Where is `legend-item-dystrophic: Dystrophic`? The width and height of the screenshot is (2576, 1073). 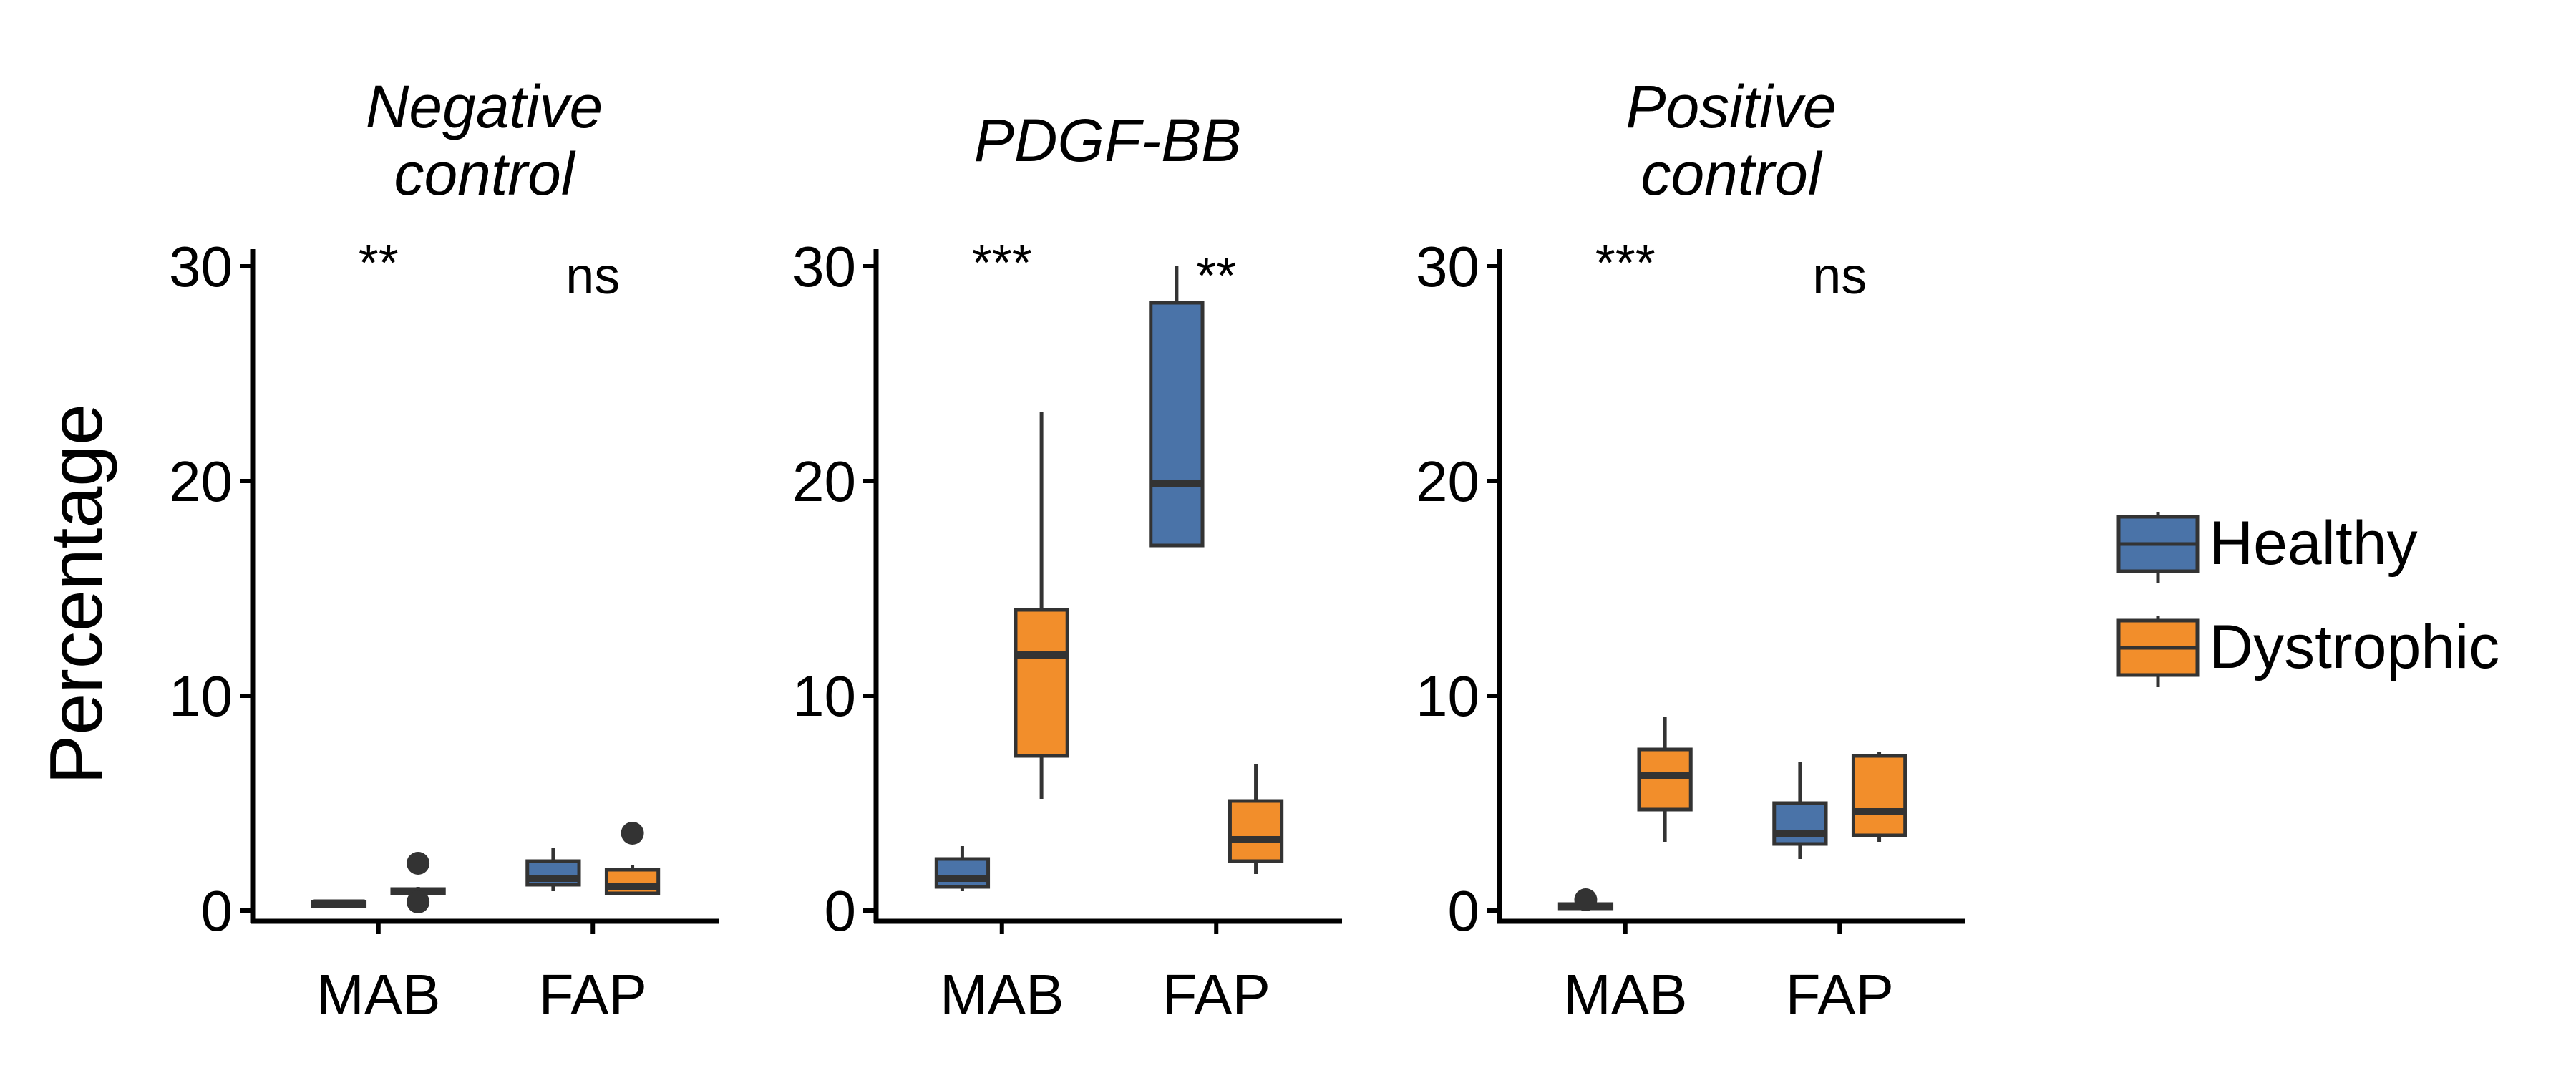 legend-item-dystrophic: Dystrophic is located at coordinates (2307, 650).